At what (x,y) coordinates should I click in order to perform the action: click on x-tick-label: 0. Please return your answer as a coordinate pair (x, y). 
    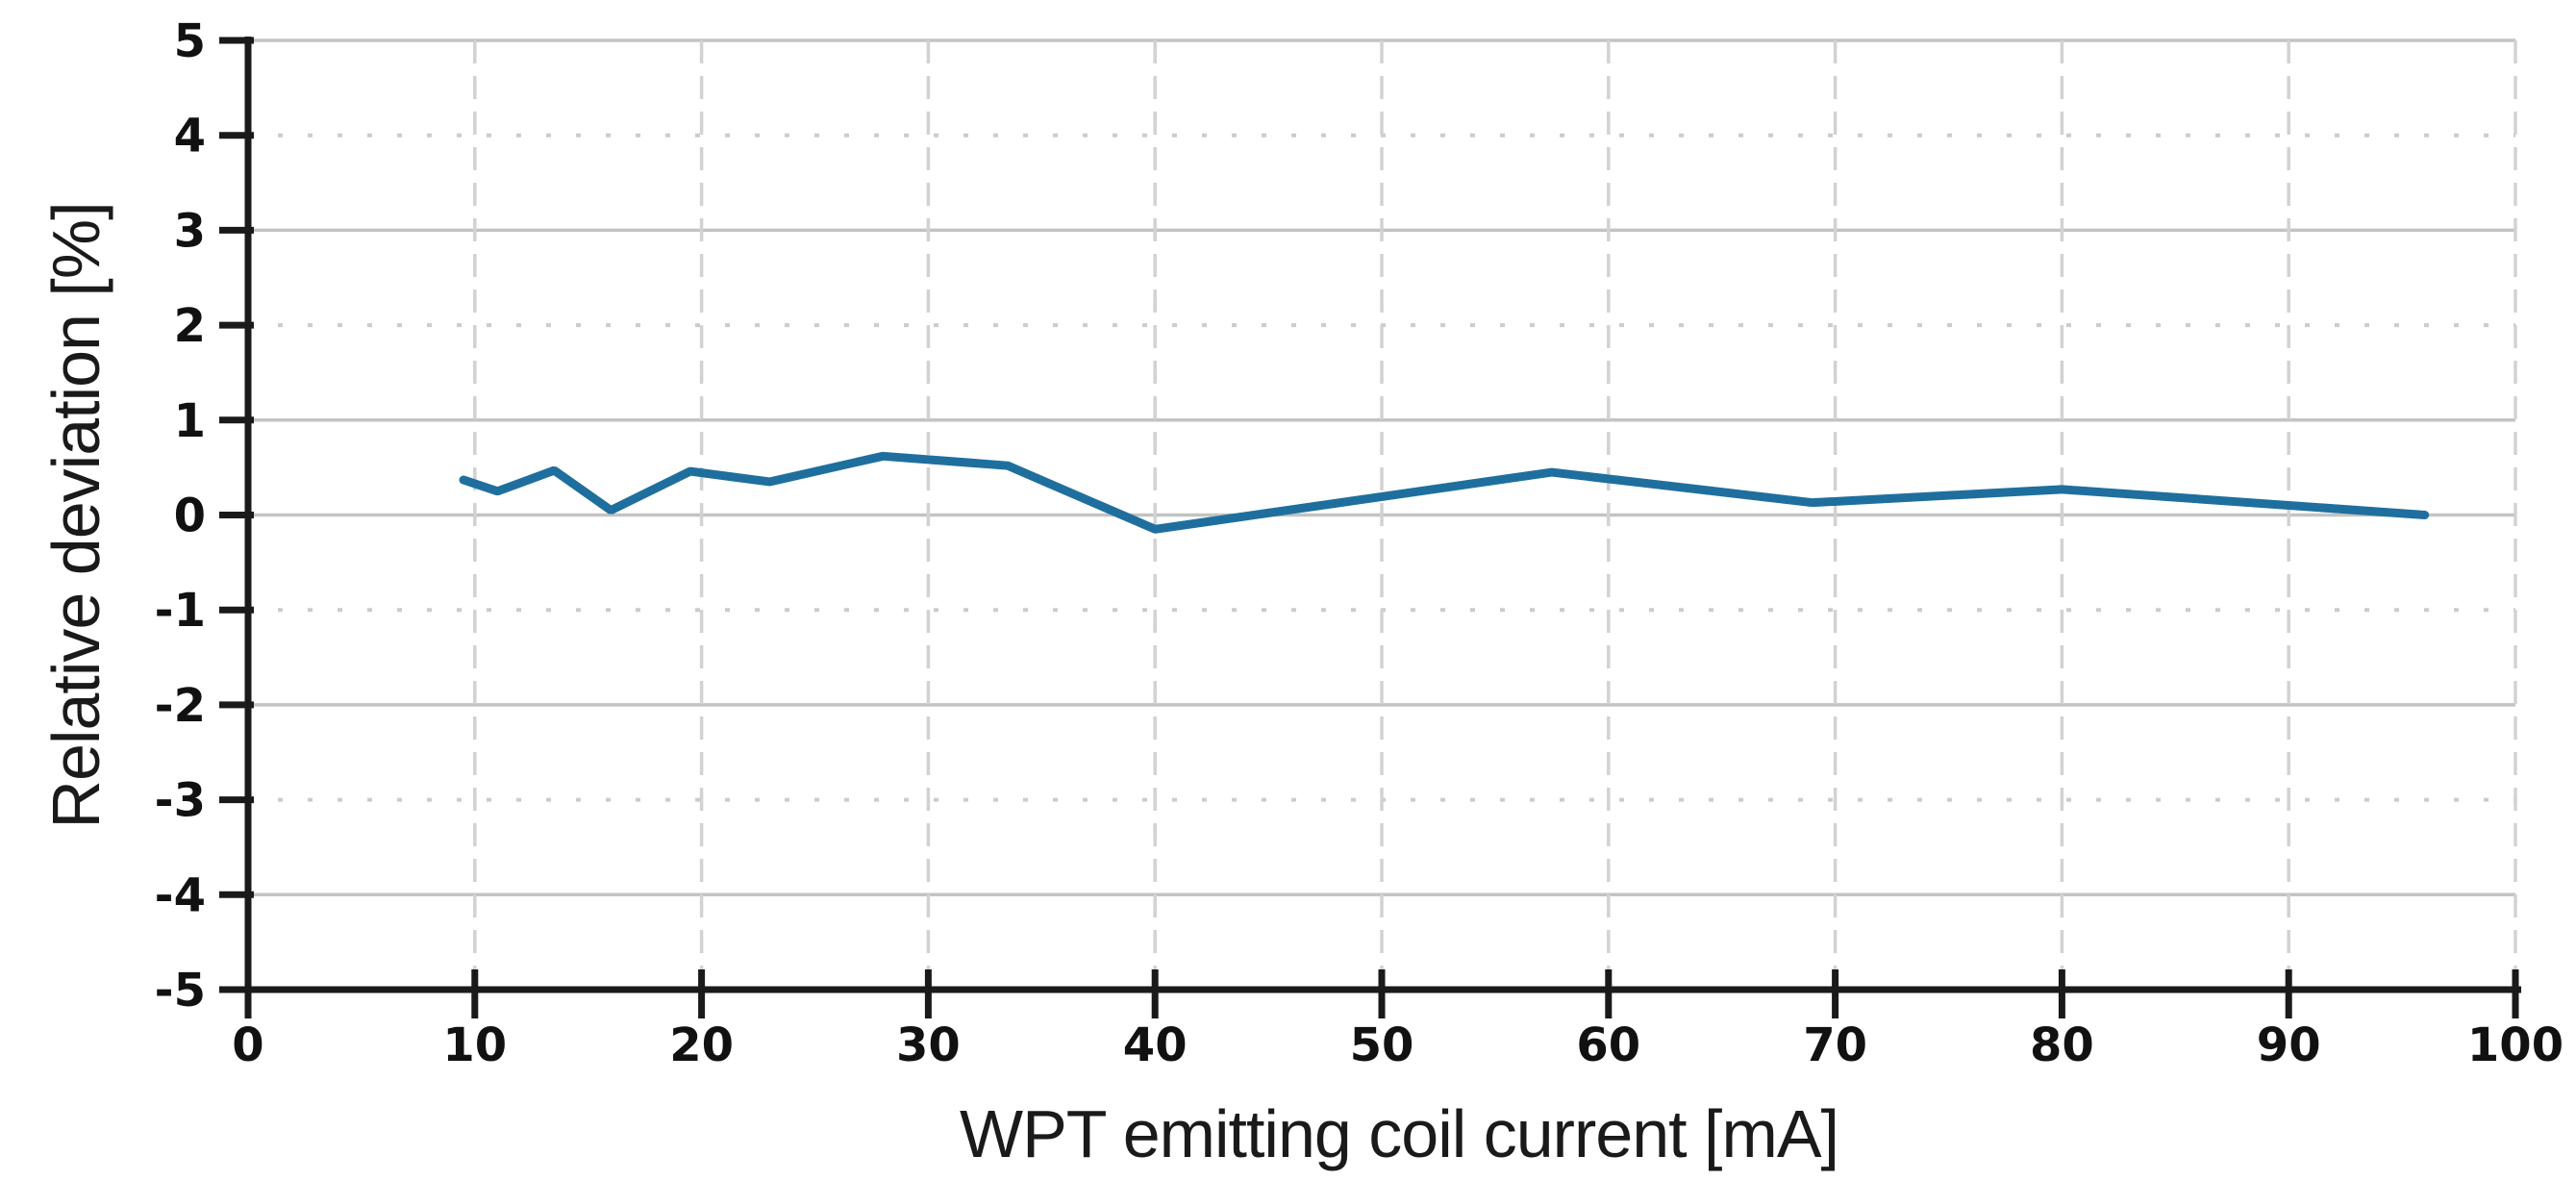
    Looking at the image, I should click on (247, 1045).